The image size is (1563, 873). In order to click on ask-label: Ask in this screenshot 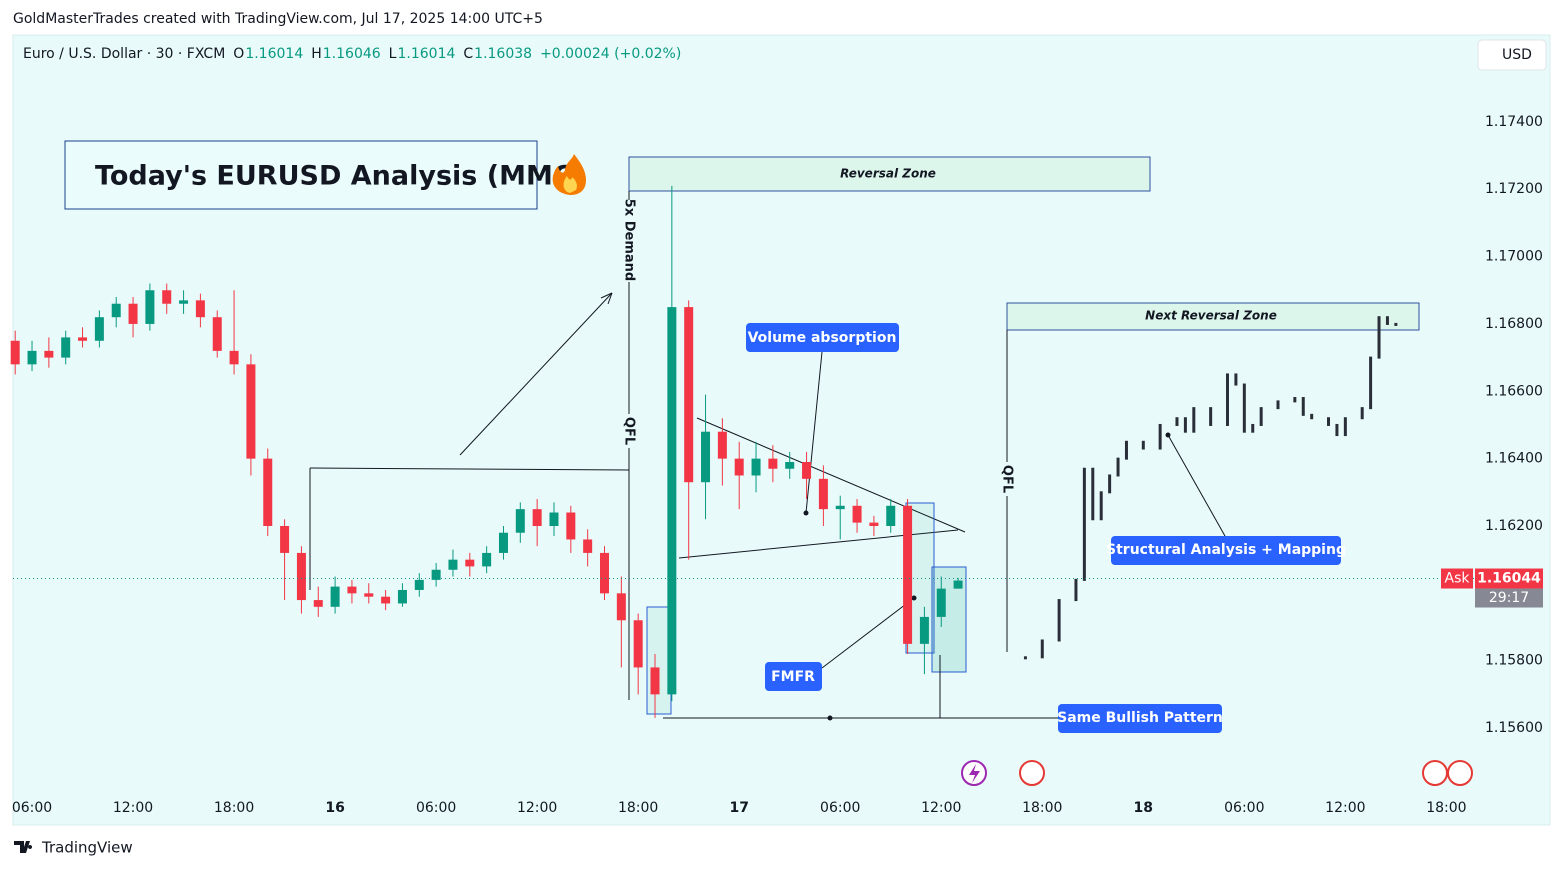, I will do `click(1458, 579)`.